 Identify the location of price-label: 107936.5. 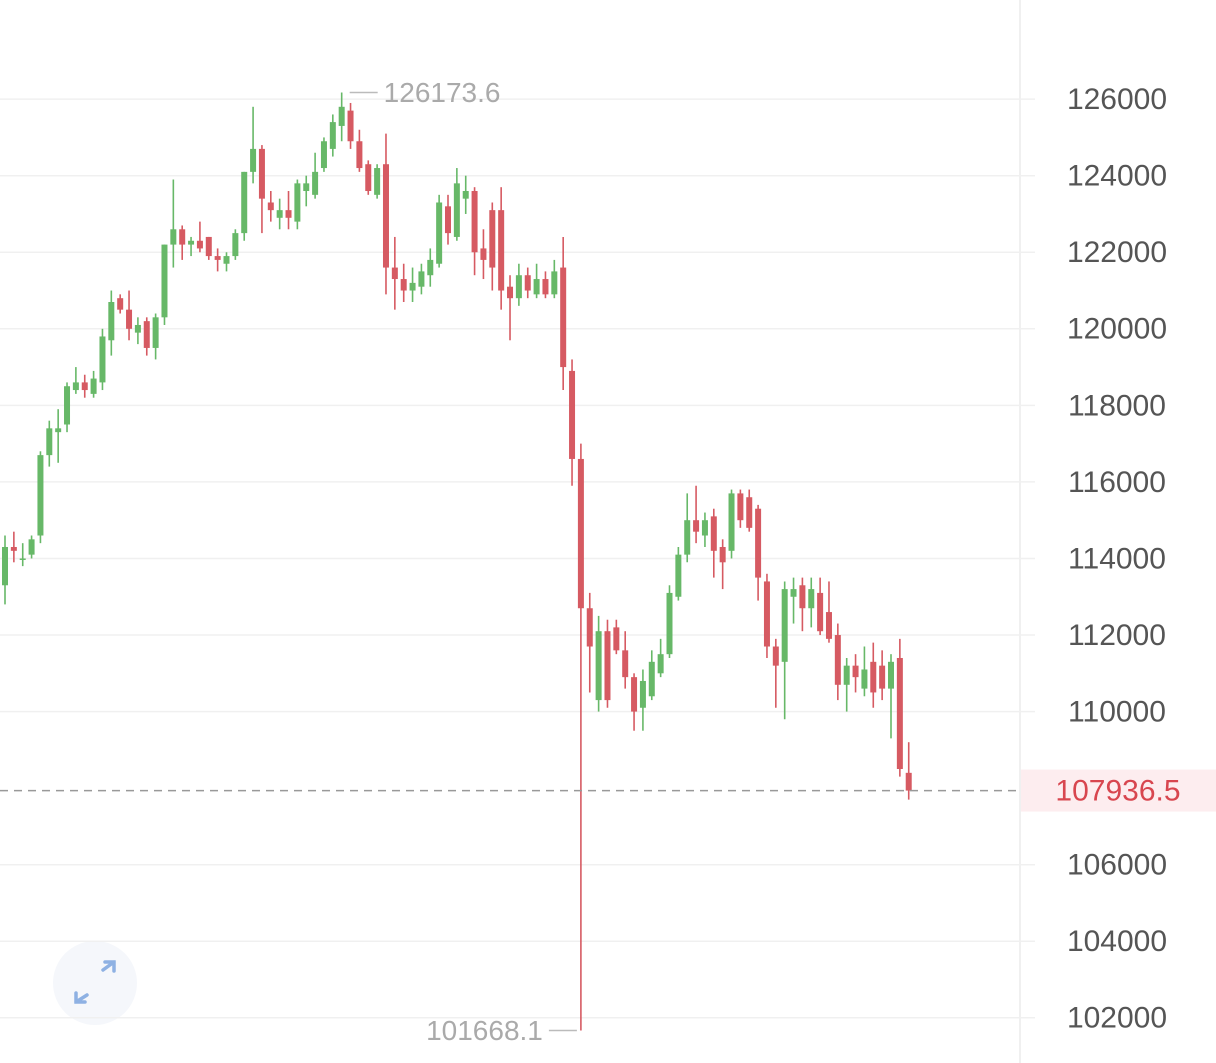
(1117, 790).